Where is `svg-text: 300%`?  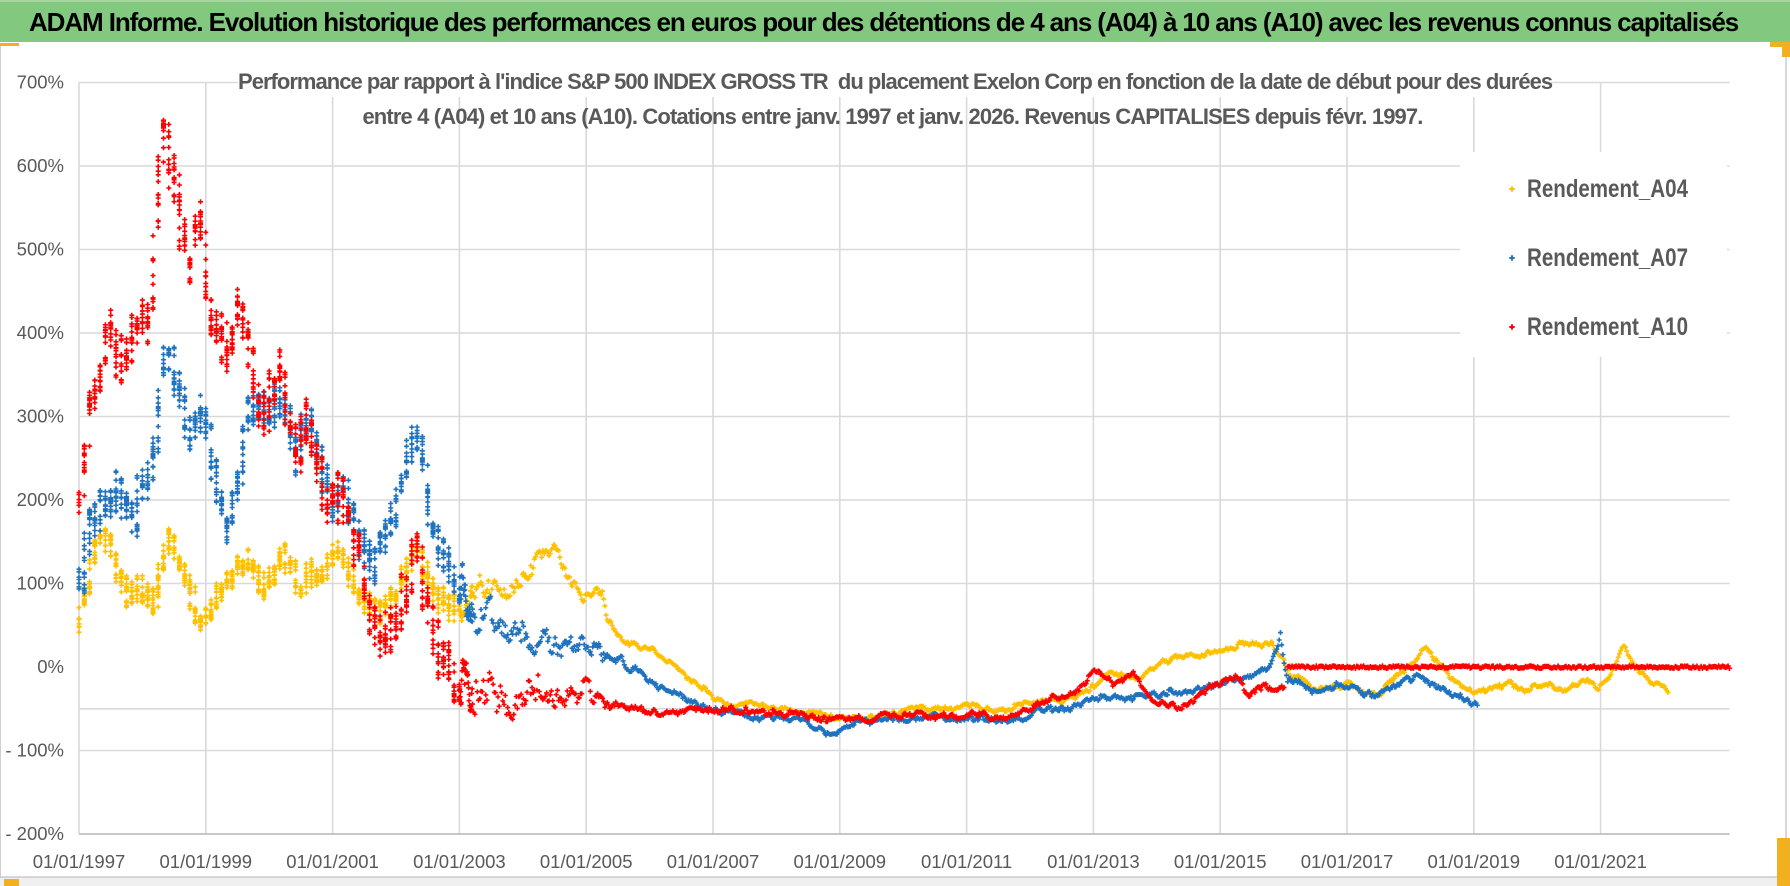
svg-text: 300% is located at coordinates (40, 416).